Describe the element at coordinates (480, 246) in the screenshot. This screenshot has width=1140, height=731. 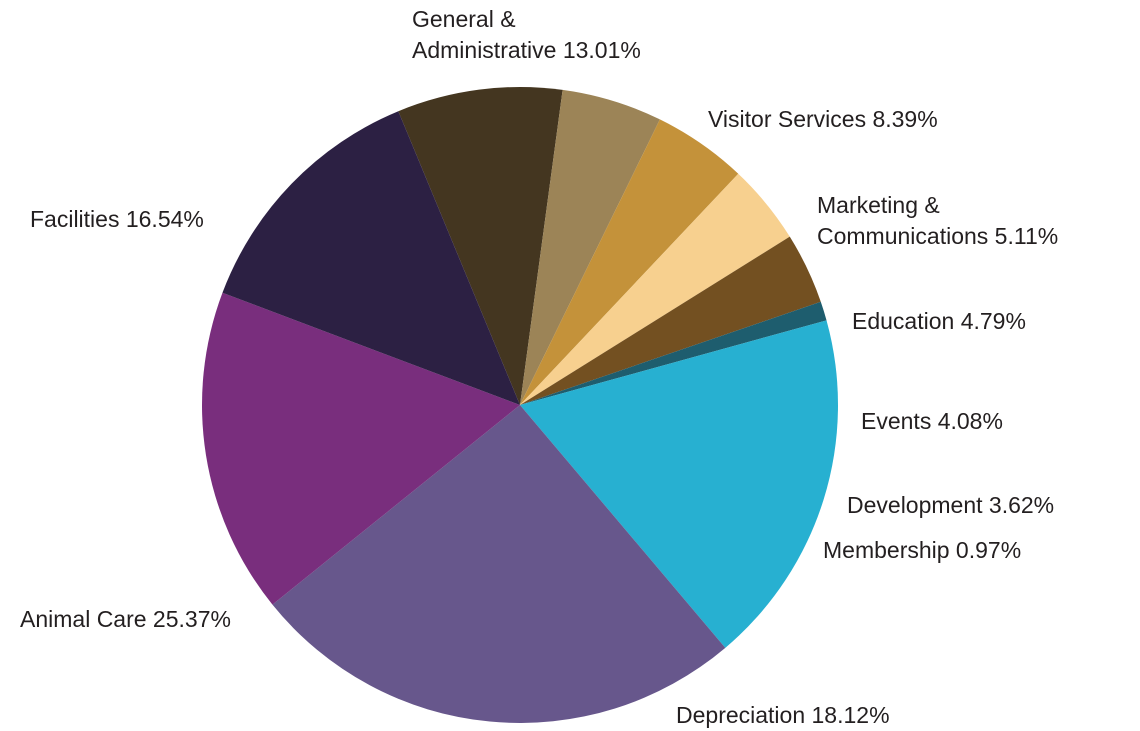
I see `pie-slice-visitor-services` at that location.